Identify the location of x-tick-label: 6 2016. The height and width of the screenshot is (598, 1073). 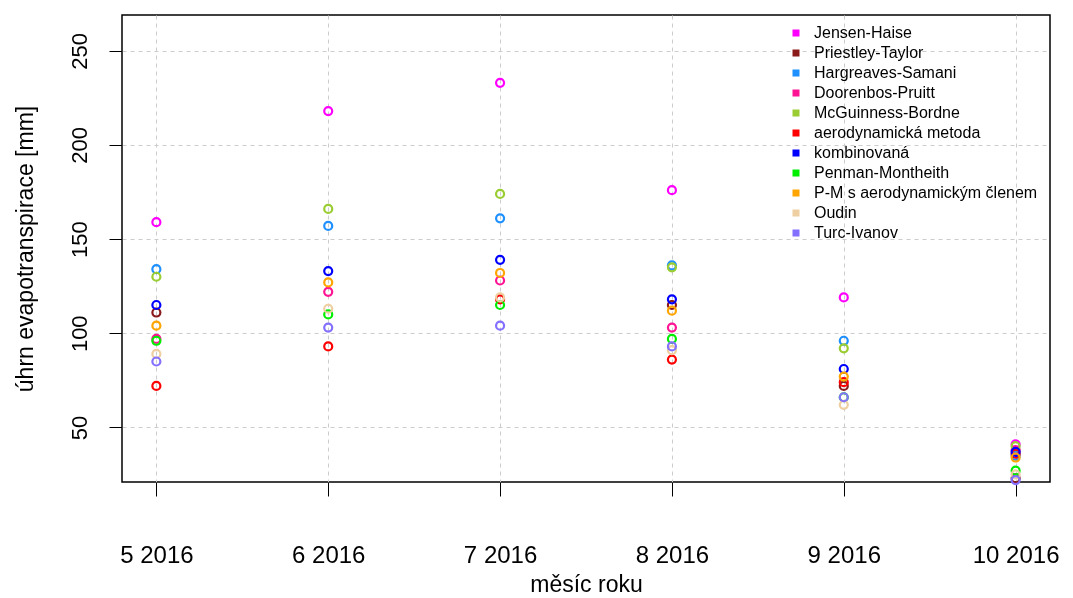
(329, 554).